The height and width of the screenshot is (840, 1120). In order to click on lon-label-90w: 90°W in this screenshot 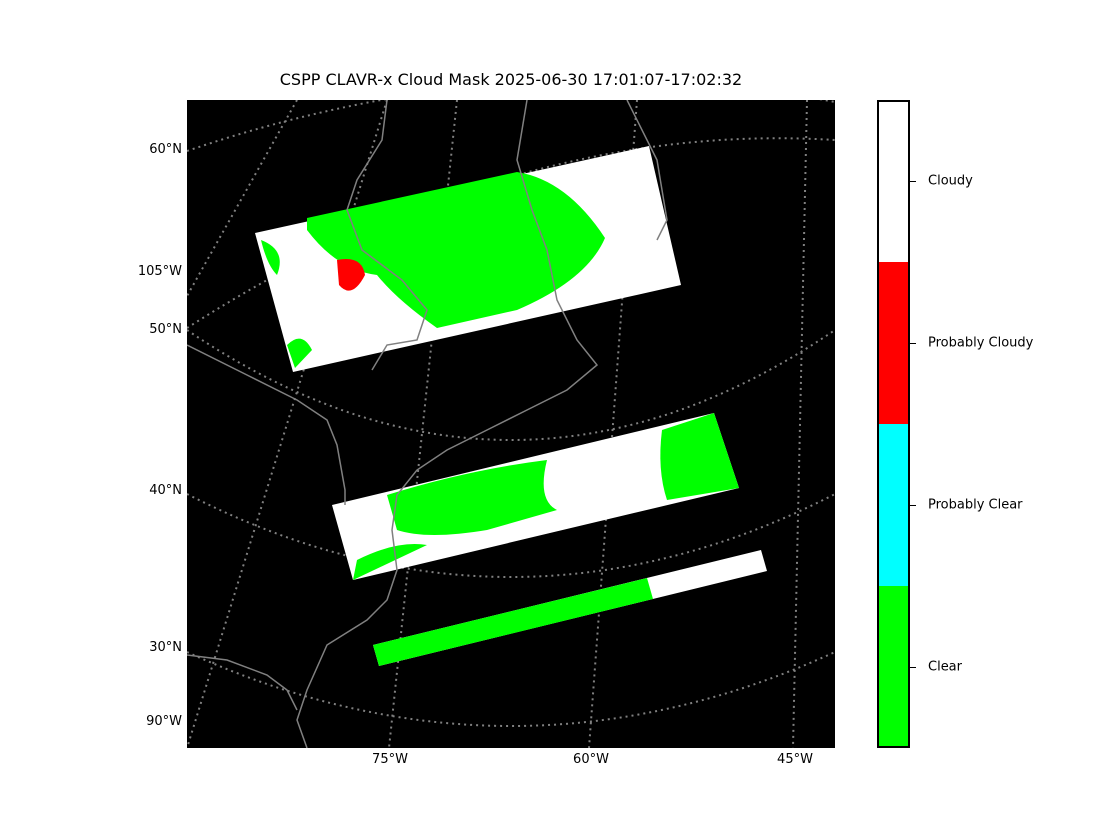, I will do `click(164, 721)`.